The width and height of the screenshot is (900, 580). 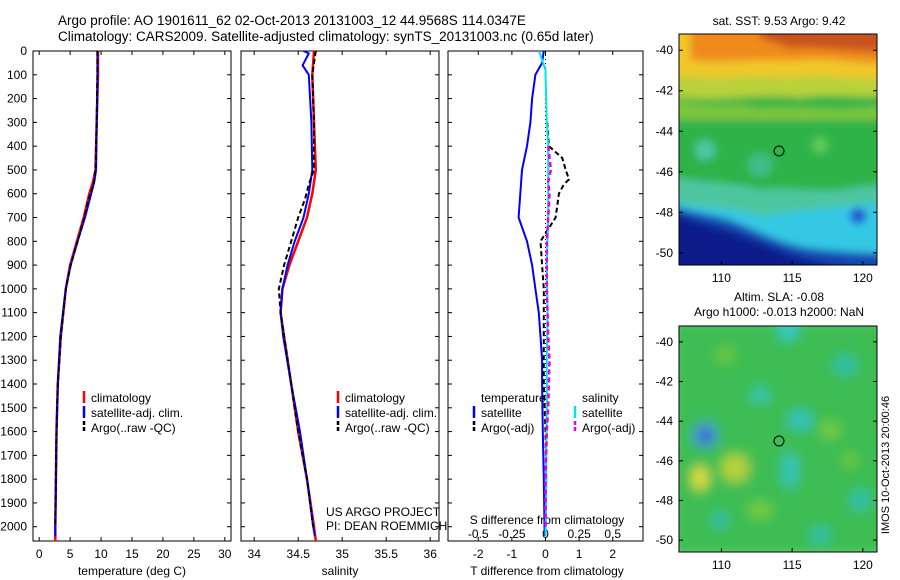 I want to click on salinity-tick-label: 35, so click(x=343, y=554).